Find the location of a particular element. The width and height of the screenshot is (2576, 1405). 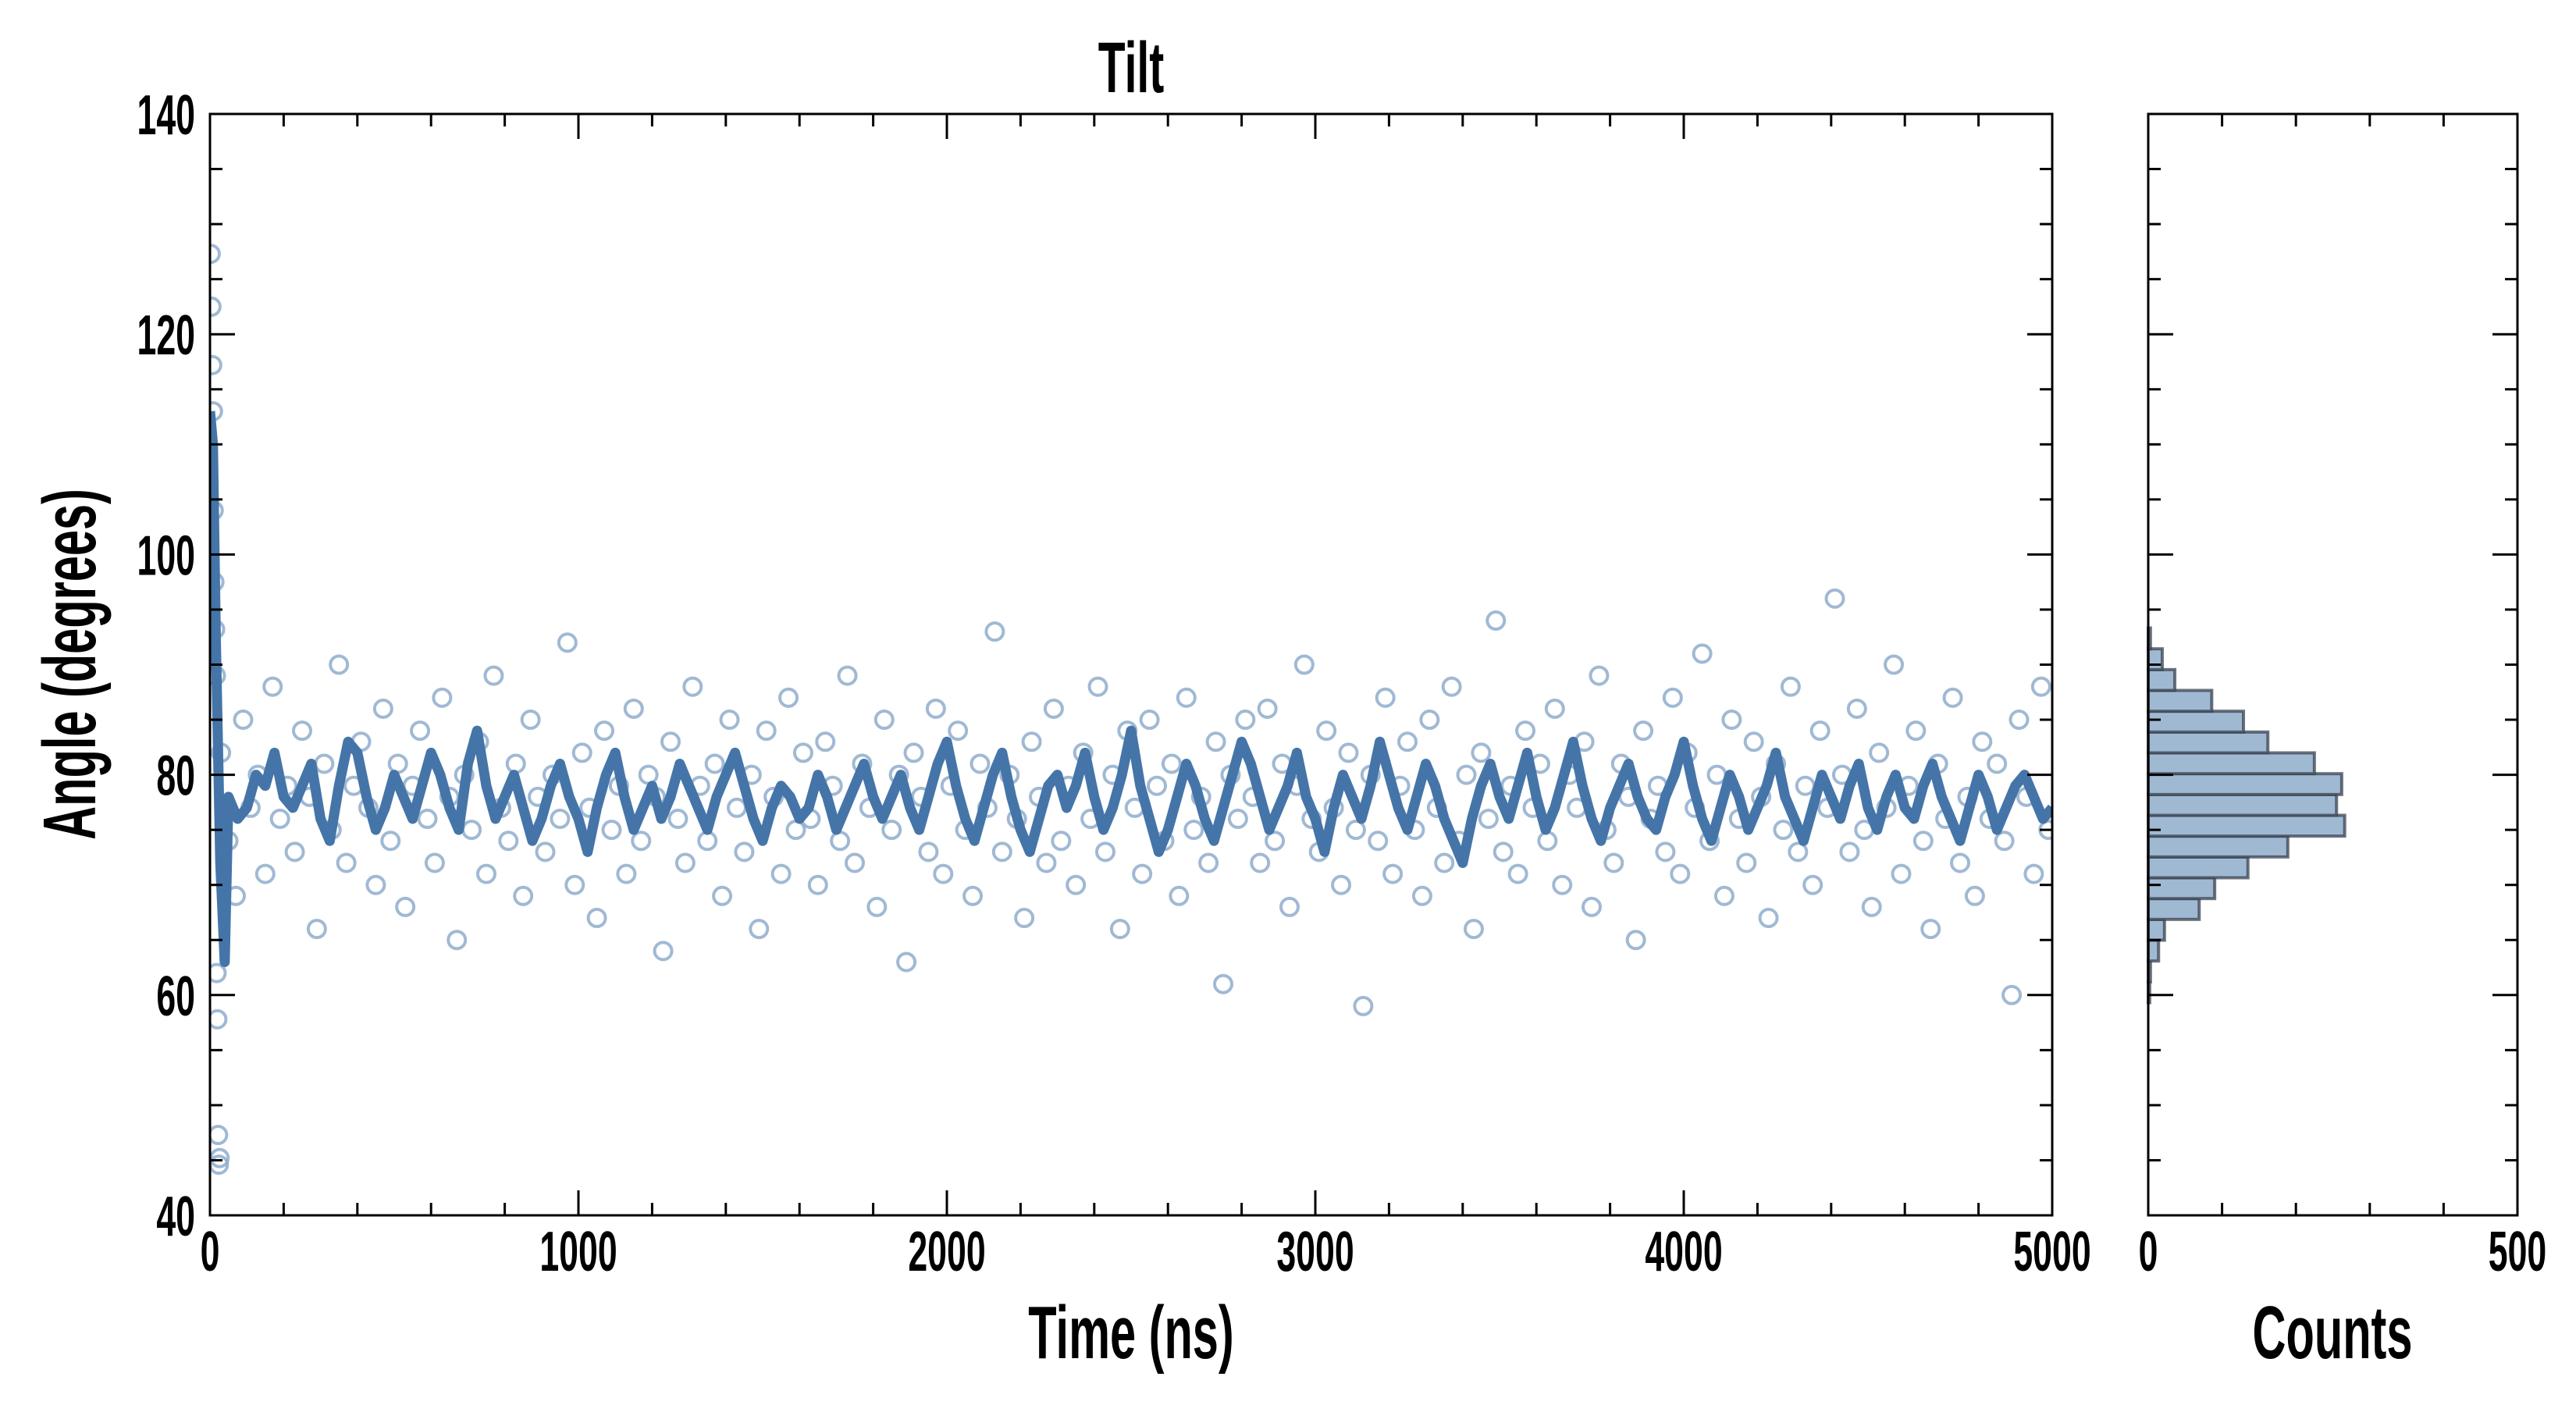

x-tick-label: 4000 is located at coordinates (1683, 1251).